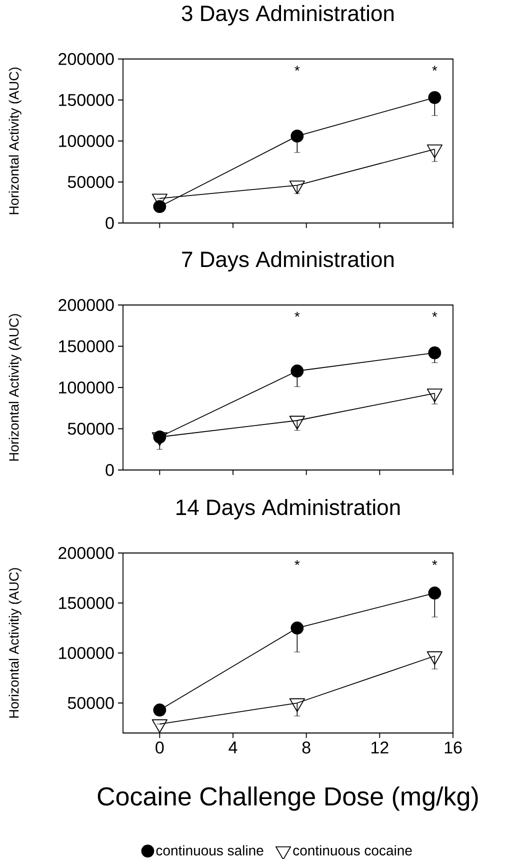 The width and height of the screenshot is (507, 859). What do you see at coordinates (380, 748) in the screenshot?
I see `x-tick-label: 12` at bounding box center [380, 748].